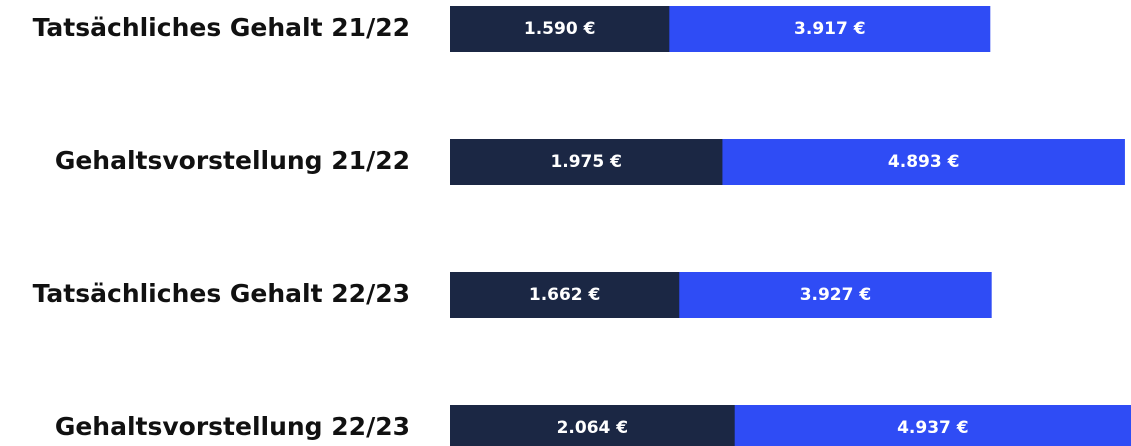  What do you see at coordinates (221, 27) in the screenshot?
I see `category-label: Tatsächliches Gehalt 21/22` at bounding box center [221, 27].